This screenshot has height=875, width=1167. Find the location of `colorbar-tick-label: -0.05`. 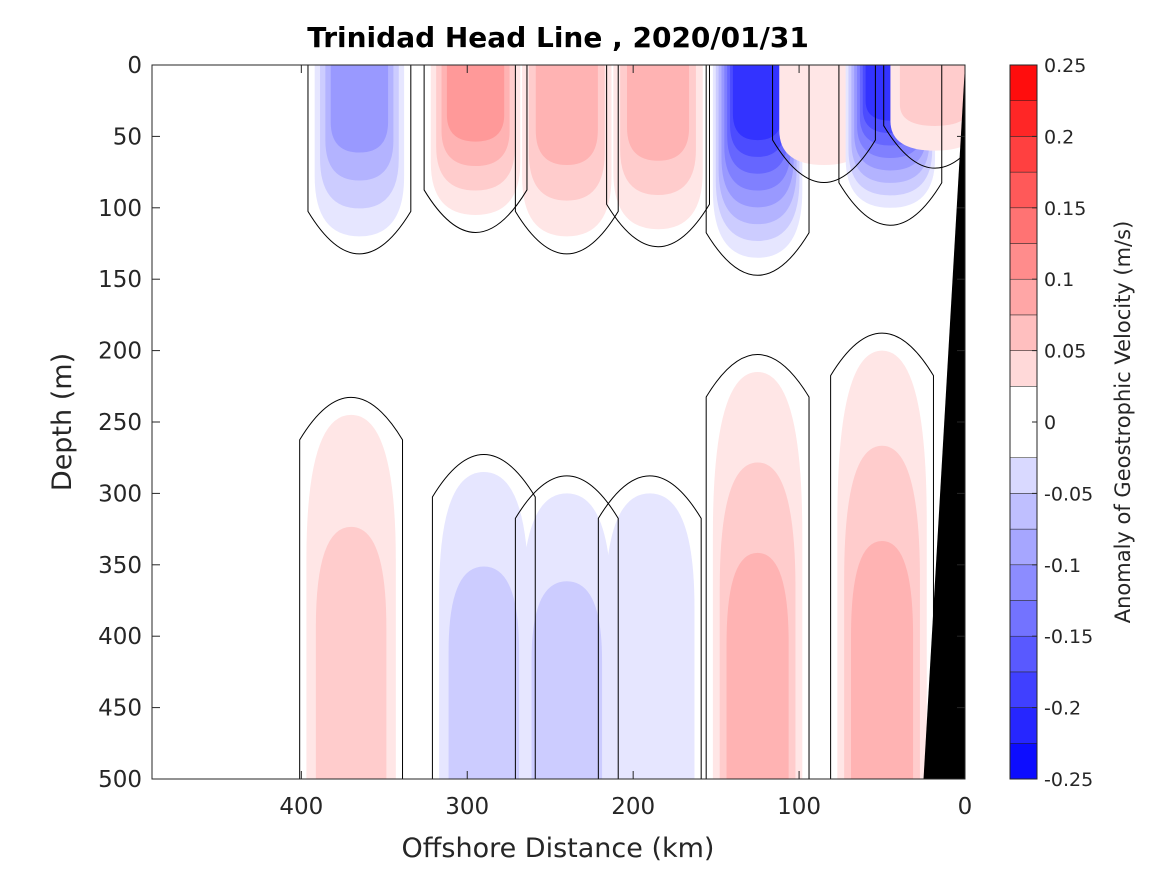

colorbar-tick-label: -0.05 is located at coordinates (1068, 494).